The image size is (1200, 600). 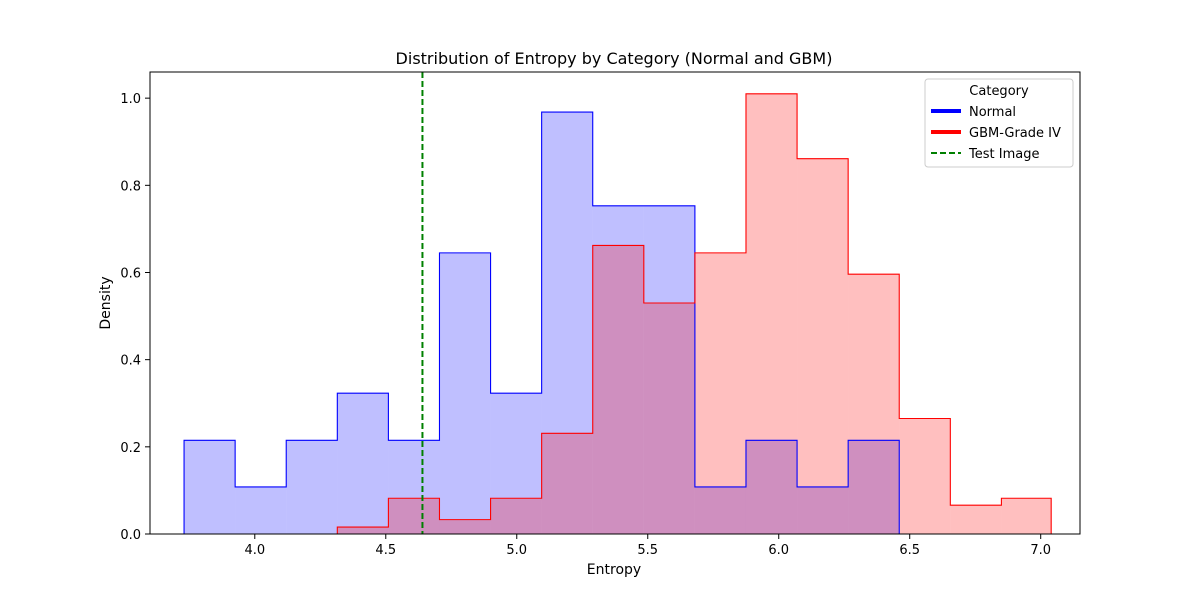 I want to click on x-axis-label: Entropy, so click(x=614, y=570).